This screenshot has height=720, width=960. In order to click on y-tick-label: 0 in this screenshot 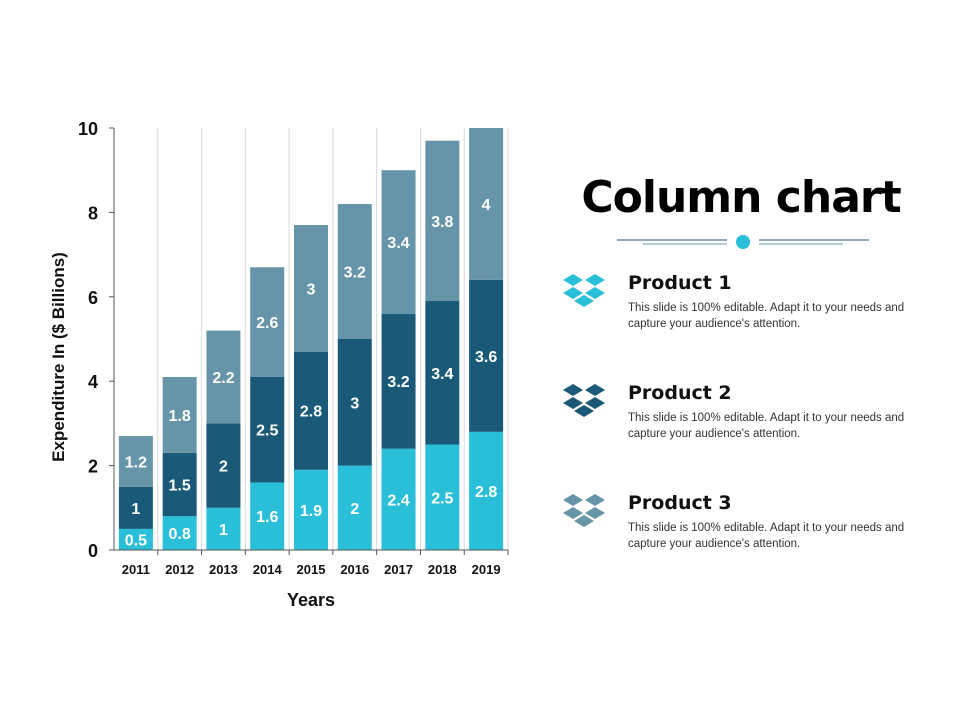, I will do `click(93, 551)`.